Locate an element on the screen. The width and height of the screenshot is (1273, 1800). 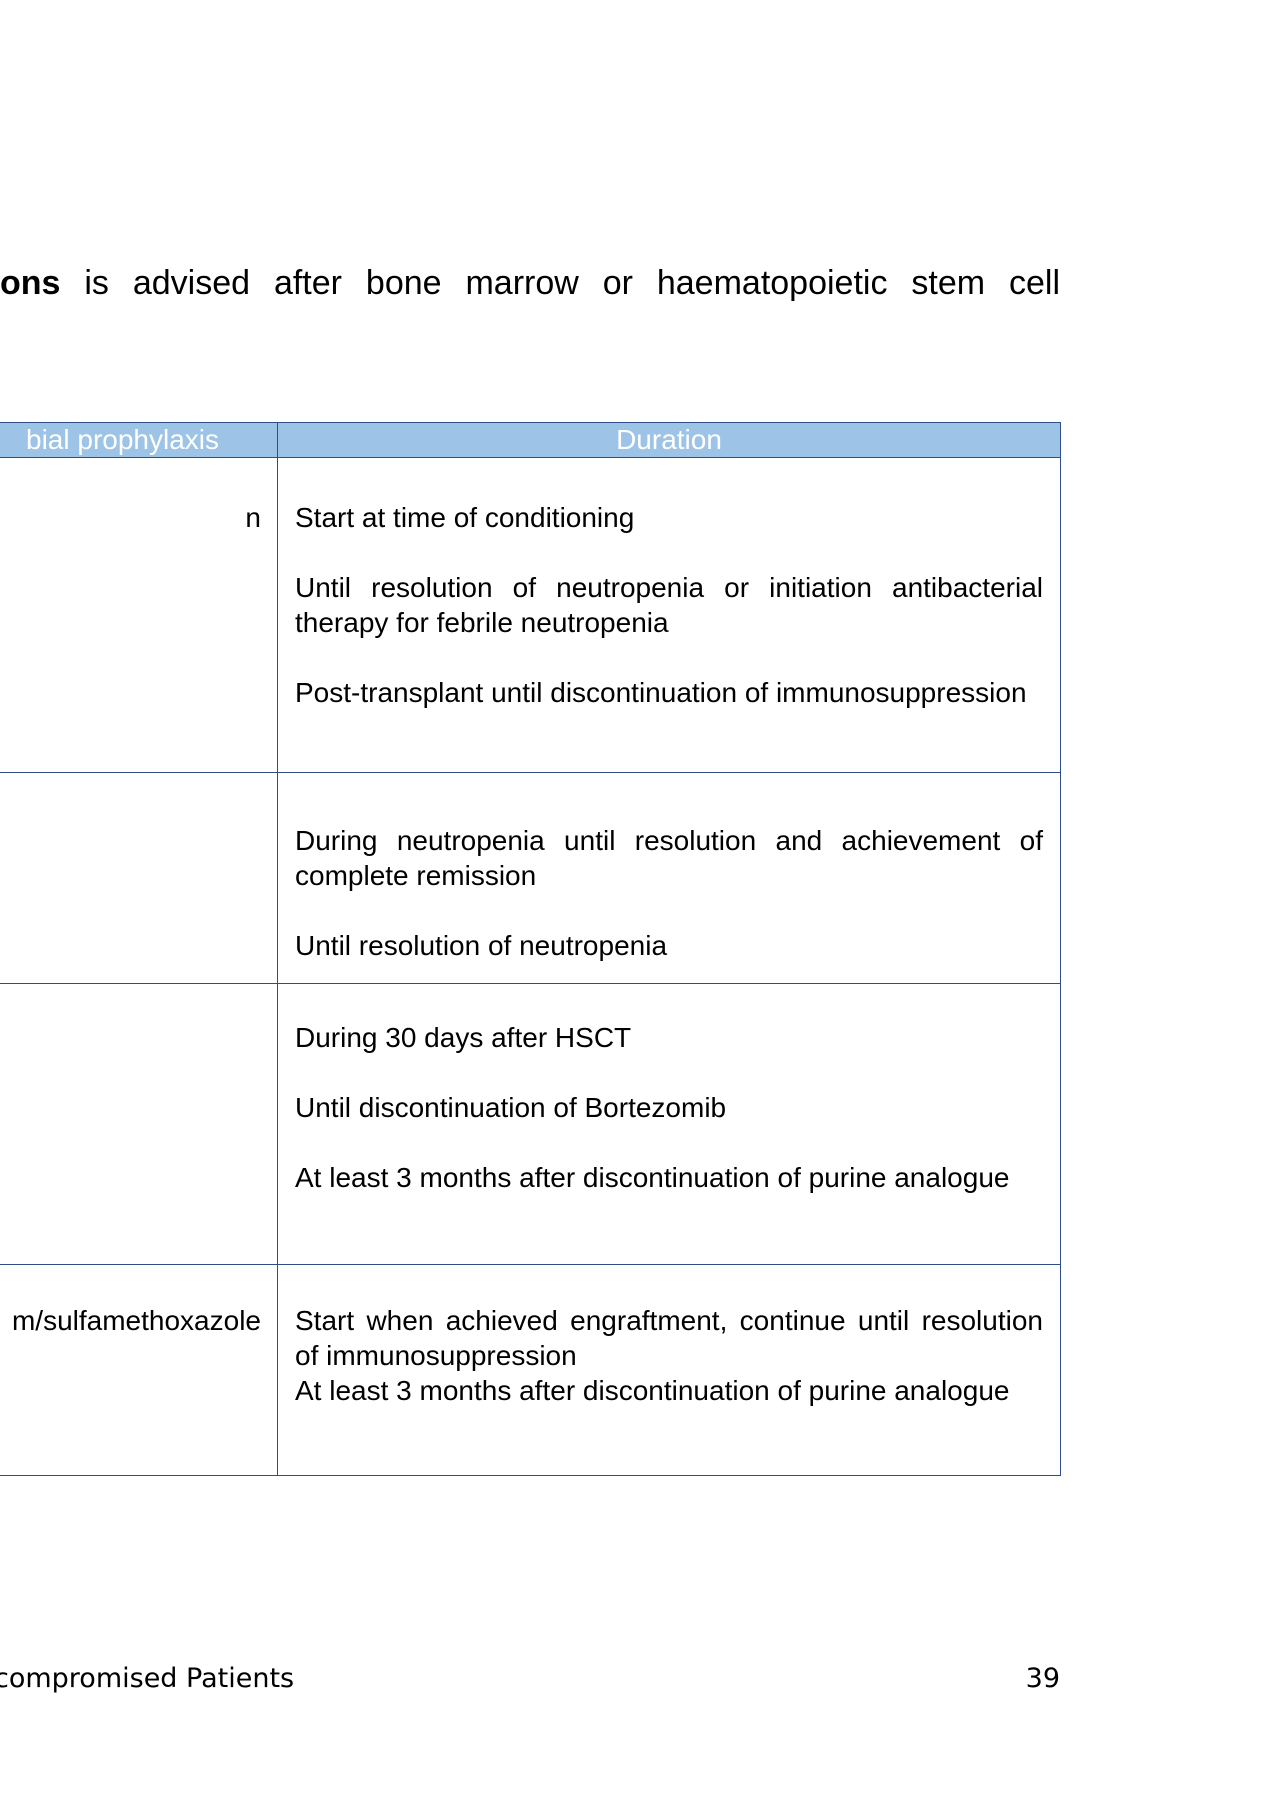
duration-line: Until discontinuation of Bortezomib is located at coordinates (511, 1107).